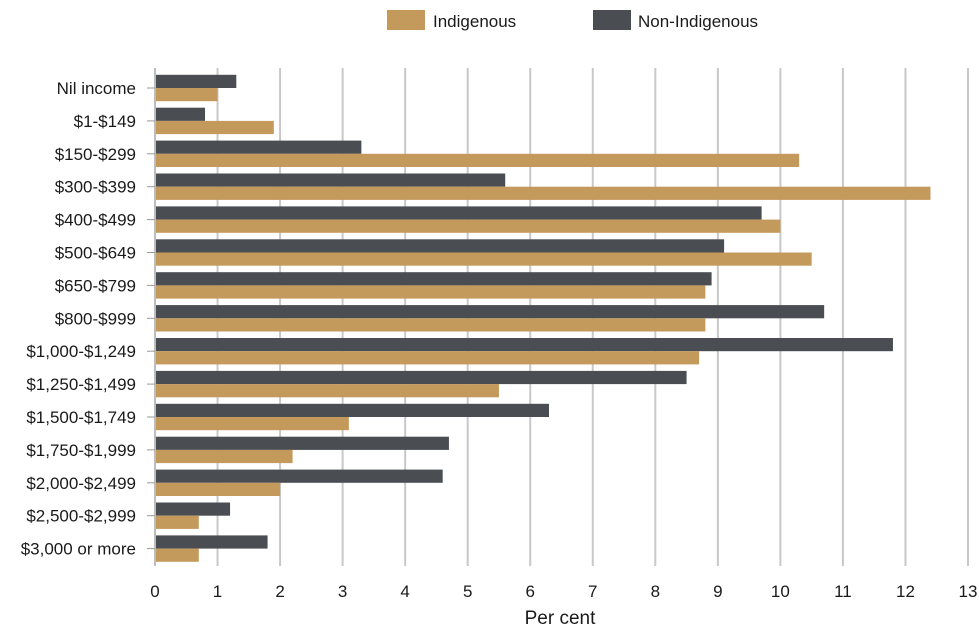  Describe the element at coordinates (81, 351) in the screenshot. I see `category-label: $1,000-$1,249` at that location.